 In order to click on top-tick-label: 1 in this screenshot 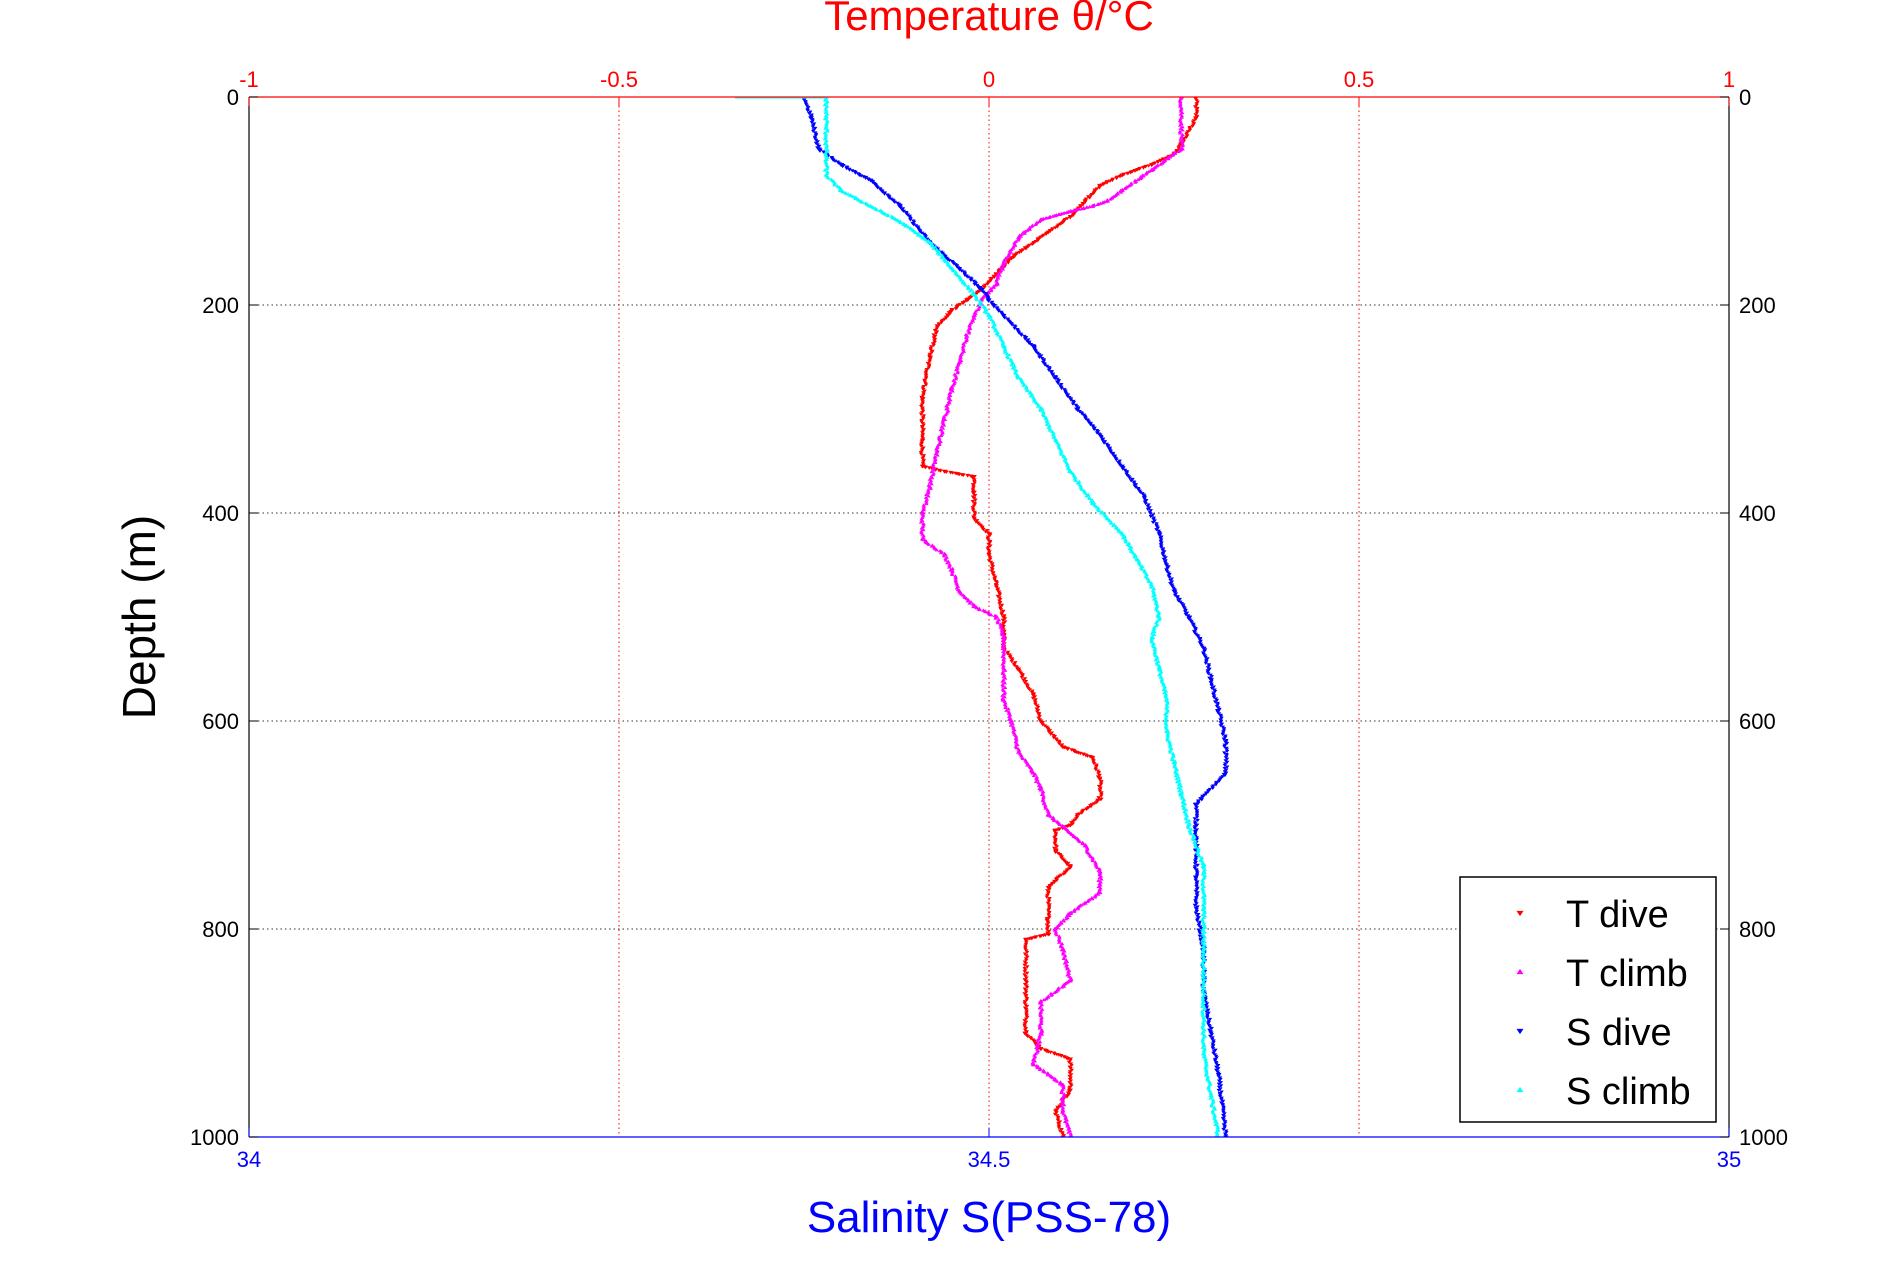, I will do `click(1729, 79)`.